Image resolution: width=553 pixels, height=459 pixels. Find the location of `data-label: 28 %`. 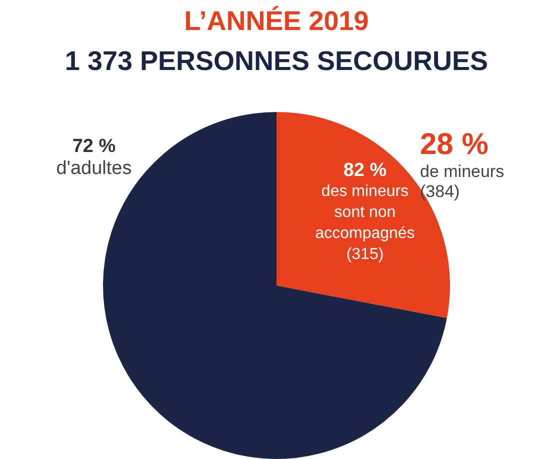

data-label: 28 % is located at coordinates (455, 145).